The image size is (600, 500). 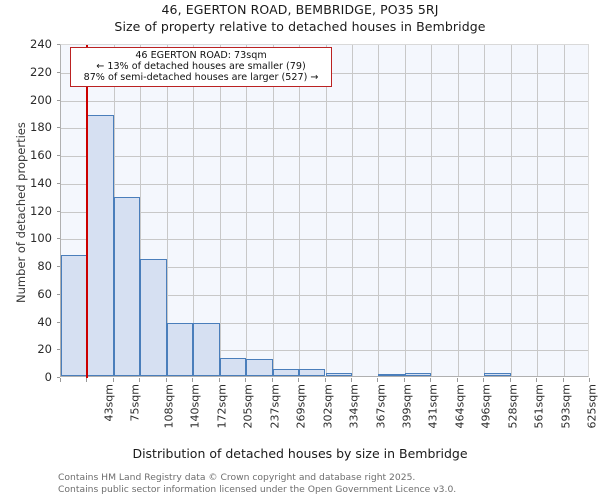 I want to click on x-axis-tick-label: 593sqm, so click(x=566, y=406).